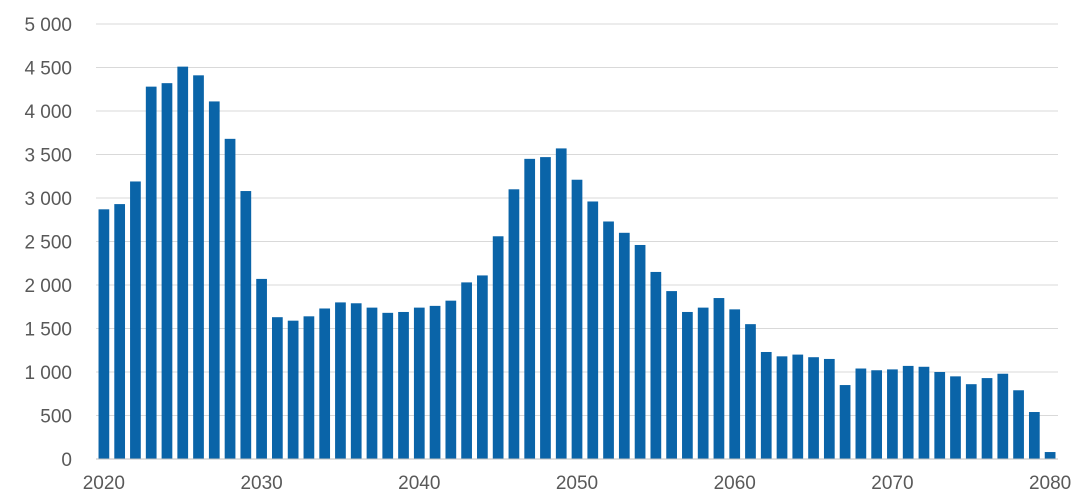 The width and height of the screenshot is (1080, 498). I want to click on y-tick-label: 1 500, so click(48, 330).